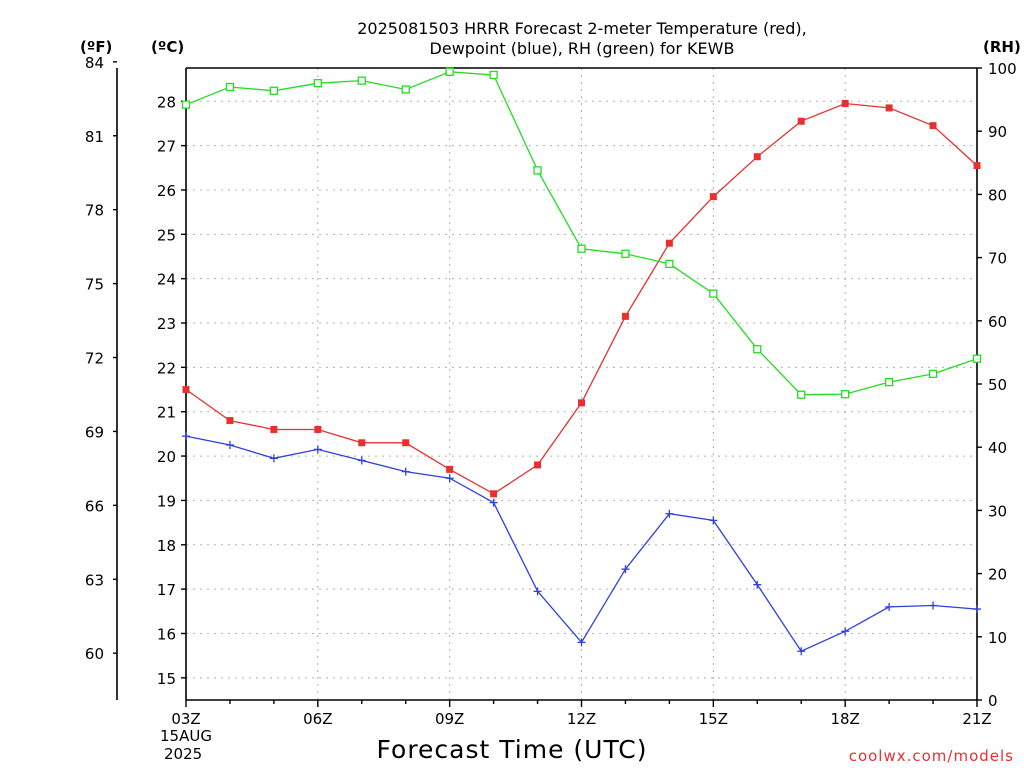  What do you see at coordinates (166, 324) in the screenshot?
I see `celsius-tick-label: 23` at bounding box center [166, 324].